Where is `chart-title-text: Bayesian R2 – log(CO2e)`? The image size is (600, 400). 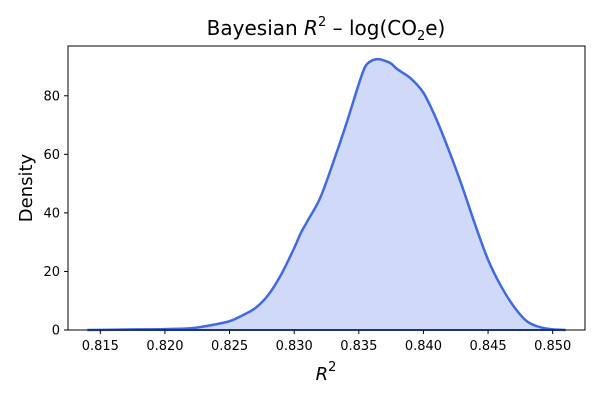
chart-title-text: Bayesian R2 – log(CO2e) is located at coordinates (326, 29).